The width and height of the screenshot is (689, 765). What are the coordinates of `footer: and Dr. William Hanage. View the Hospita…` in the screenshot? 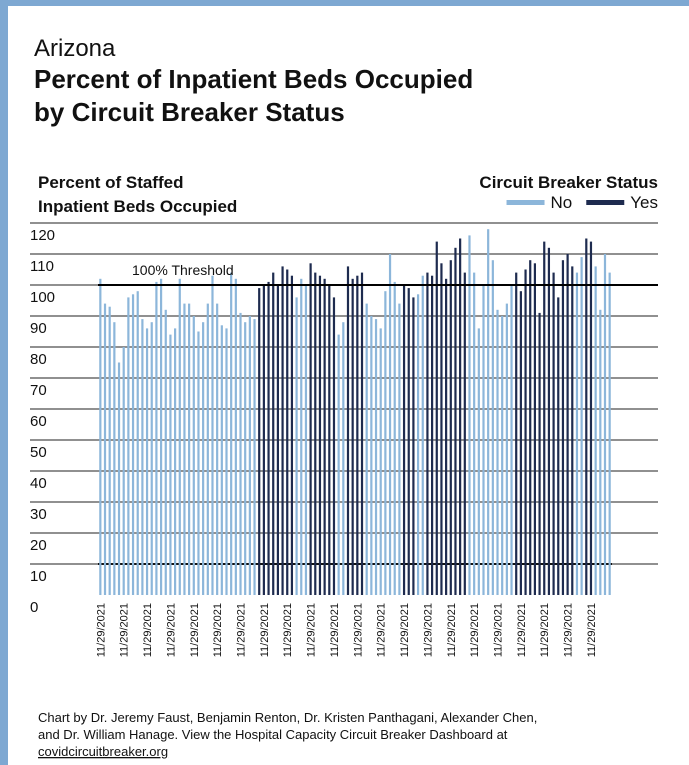 It's located at (273, 734).